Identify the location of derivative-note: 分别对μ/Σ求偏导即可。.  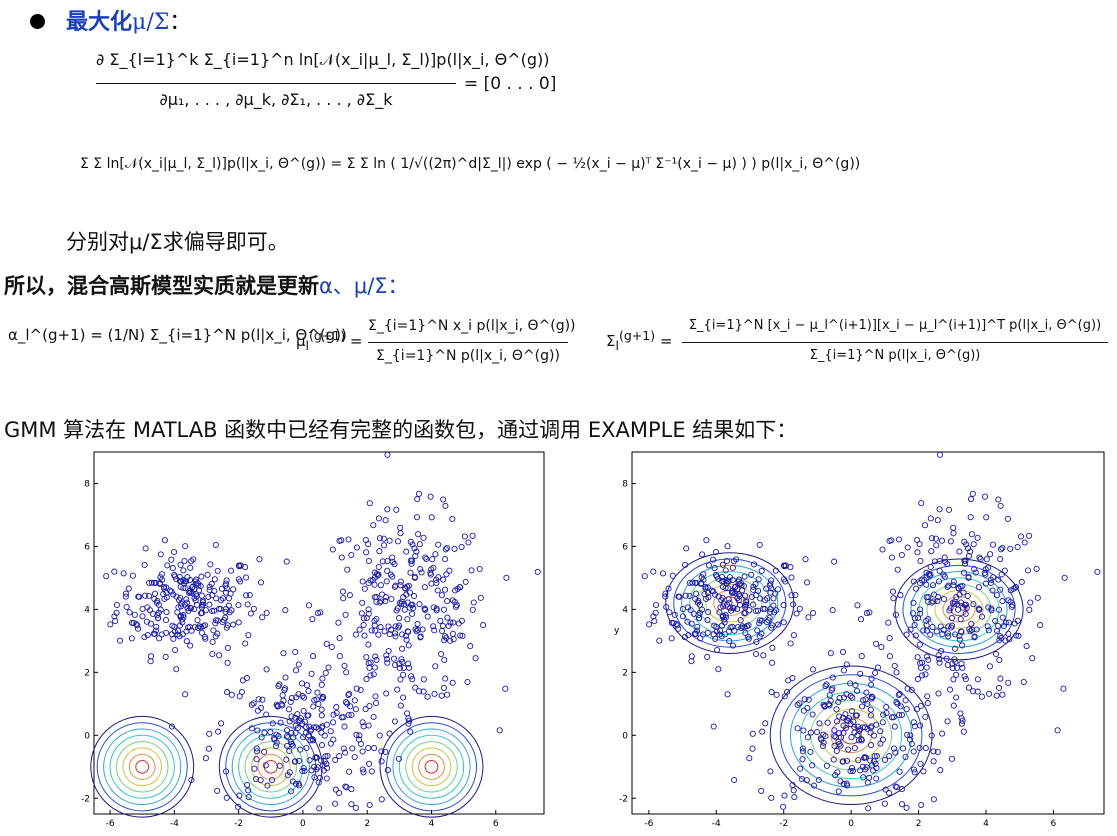
(177, 242).